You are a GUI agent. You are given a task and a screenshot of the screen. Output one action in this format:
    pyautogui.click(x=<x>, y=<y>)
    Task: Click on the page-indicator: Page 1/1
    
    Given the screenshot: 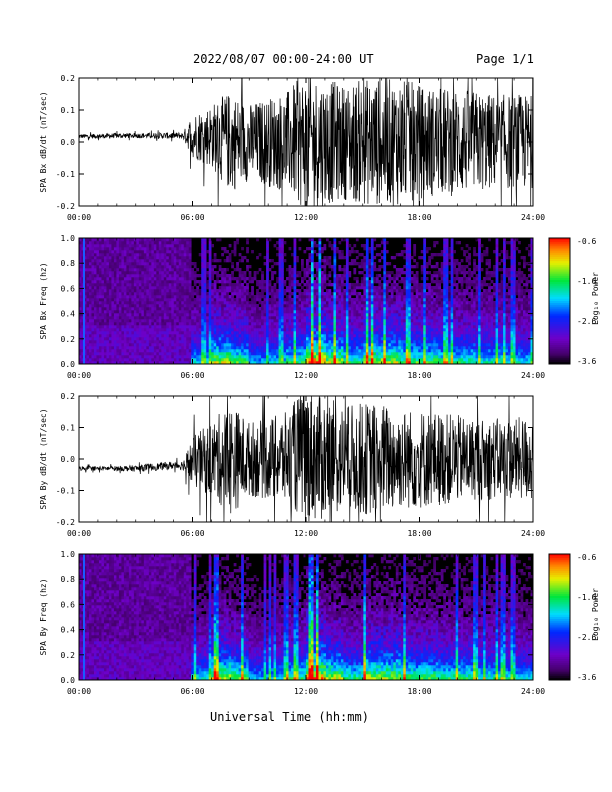 What is the action you would take?
    pyautogui.click(x=505, y=59)
    